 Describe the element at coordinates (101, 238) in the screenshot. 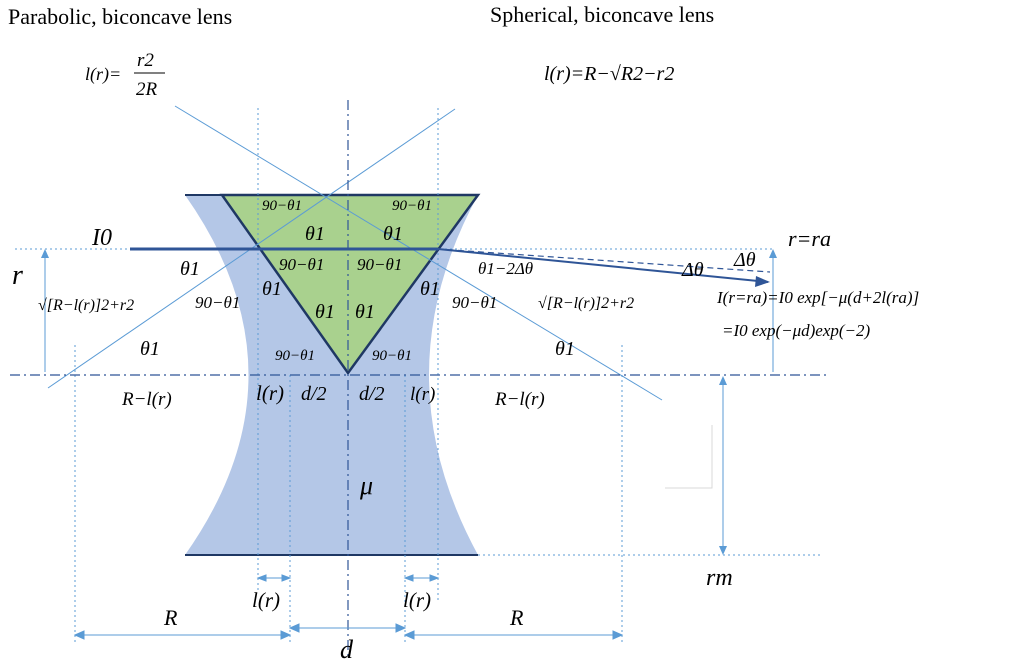

I see `label-I0: I0` at that location.